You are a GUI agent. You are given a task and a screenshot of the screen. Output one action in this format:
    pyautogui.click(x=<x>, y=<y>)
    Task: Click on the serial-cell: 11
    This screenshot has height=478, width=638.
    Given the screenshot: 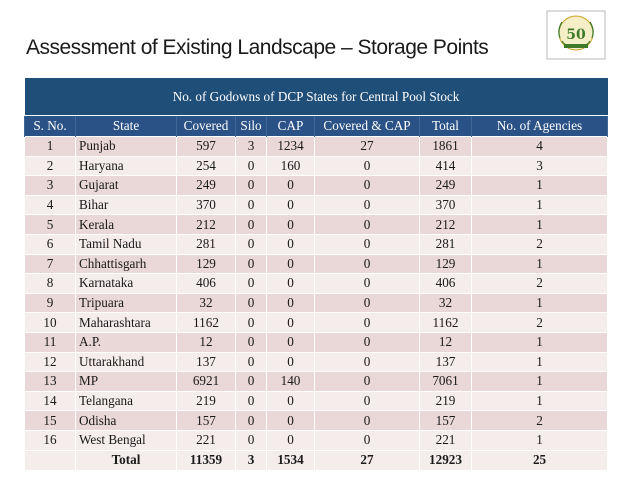 What is the action you would take?
    pyautogui.click(x=50, y=342)
    